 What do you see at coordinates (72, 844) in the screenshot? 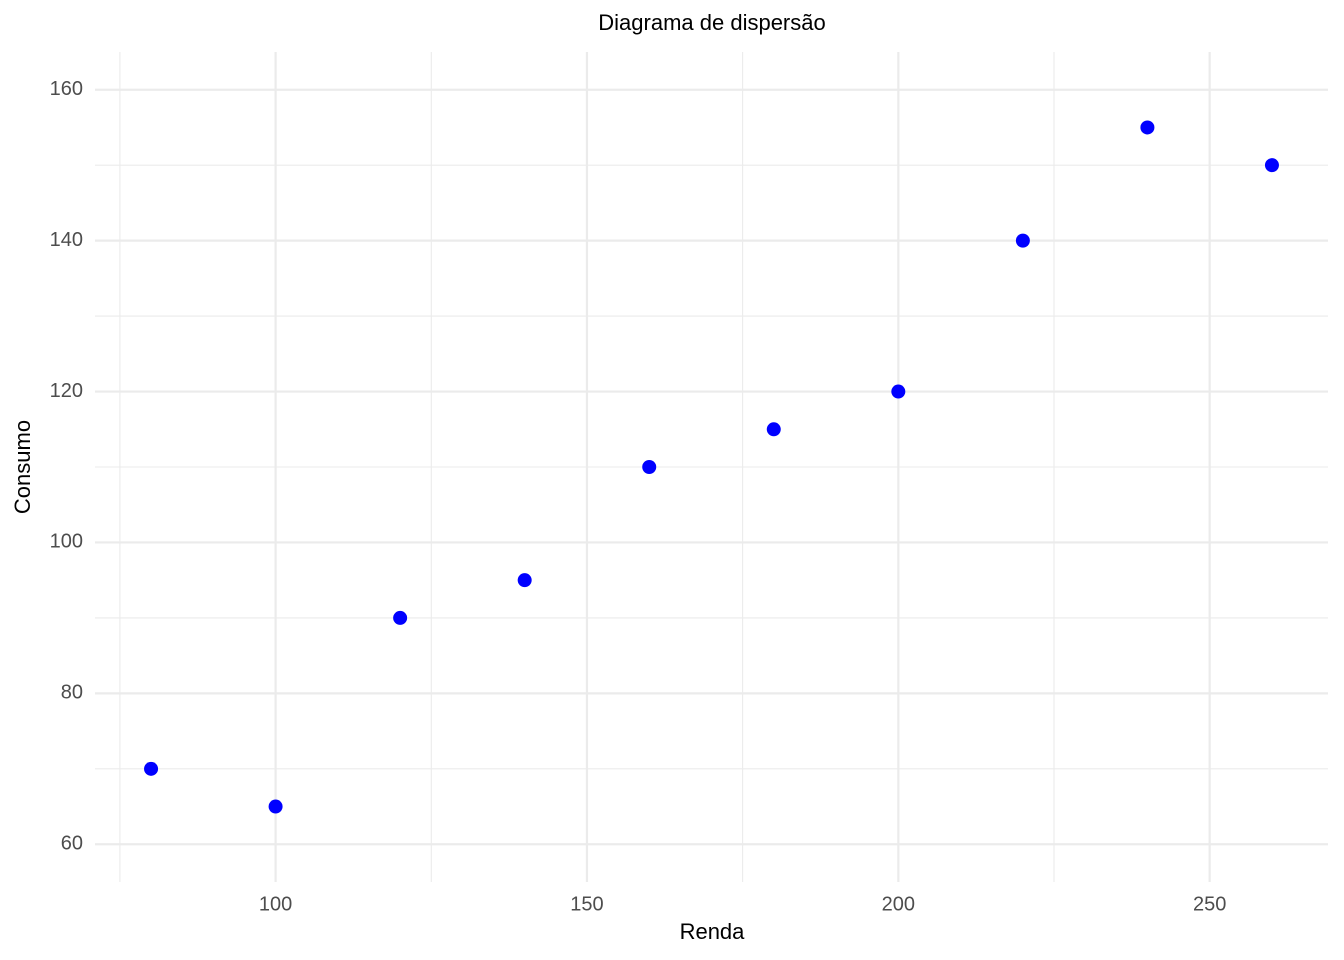
I see `y-tick-label: 60` at bounding box center [72, 844].